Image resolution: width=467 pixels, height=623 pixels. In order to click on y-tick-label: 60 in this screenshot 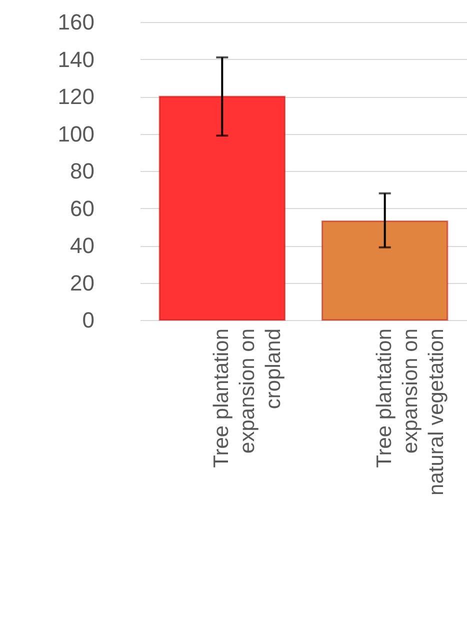, I will do `click(82, 208)`.